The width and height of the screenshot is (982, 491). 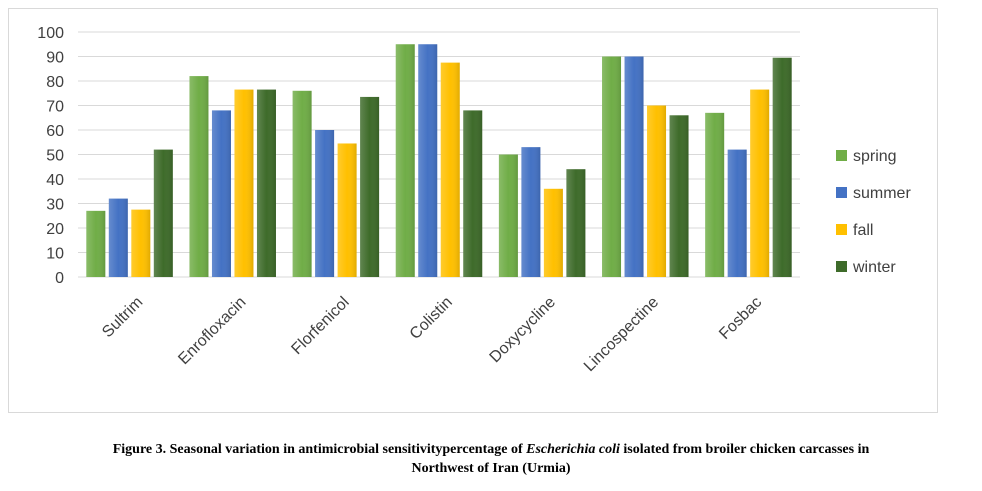 I want to click on legend-swatch-spring, so click(x=841, y=155).